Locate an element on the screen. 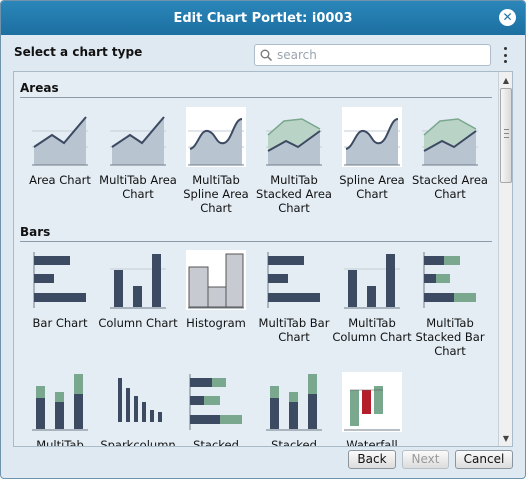 This screenshot has height=479, width=526. dialog-title-bar: Edit Chart Portlet: i0003 ✕ is located at coordinates (263, 18).